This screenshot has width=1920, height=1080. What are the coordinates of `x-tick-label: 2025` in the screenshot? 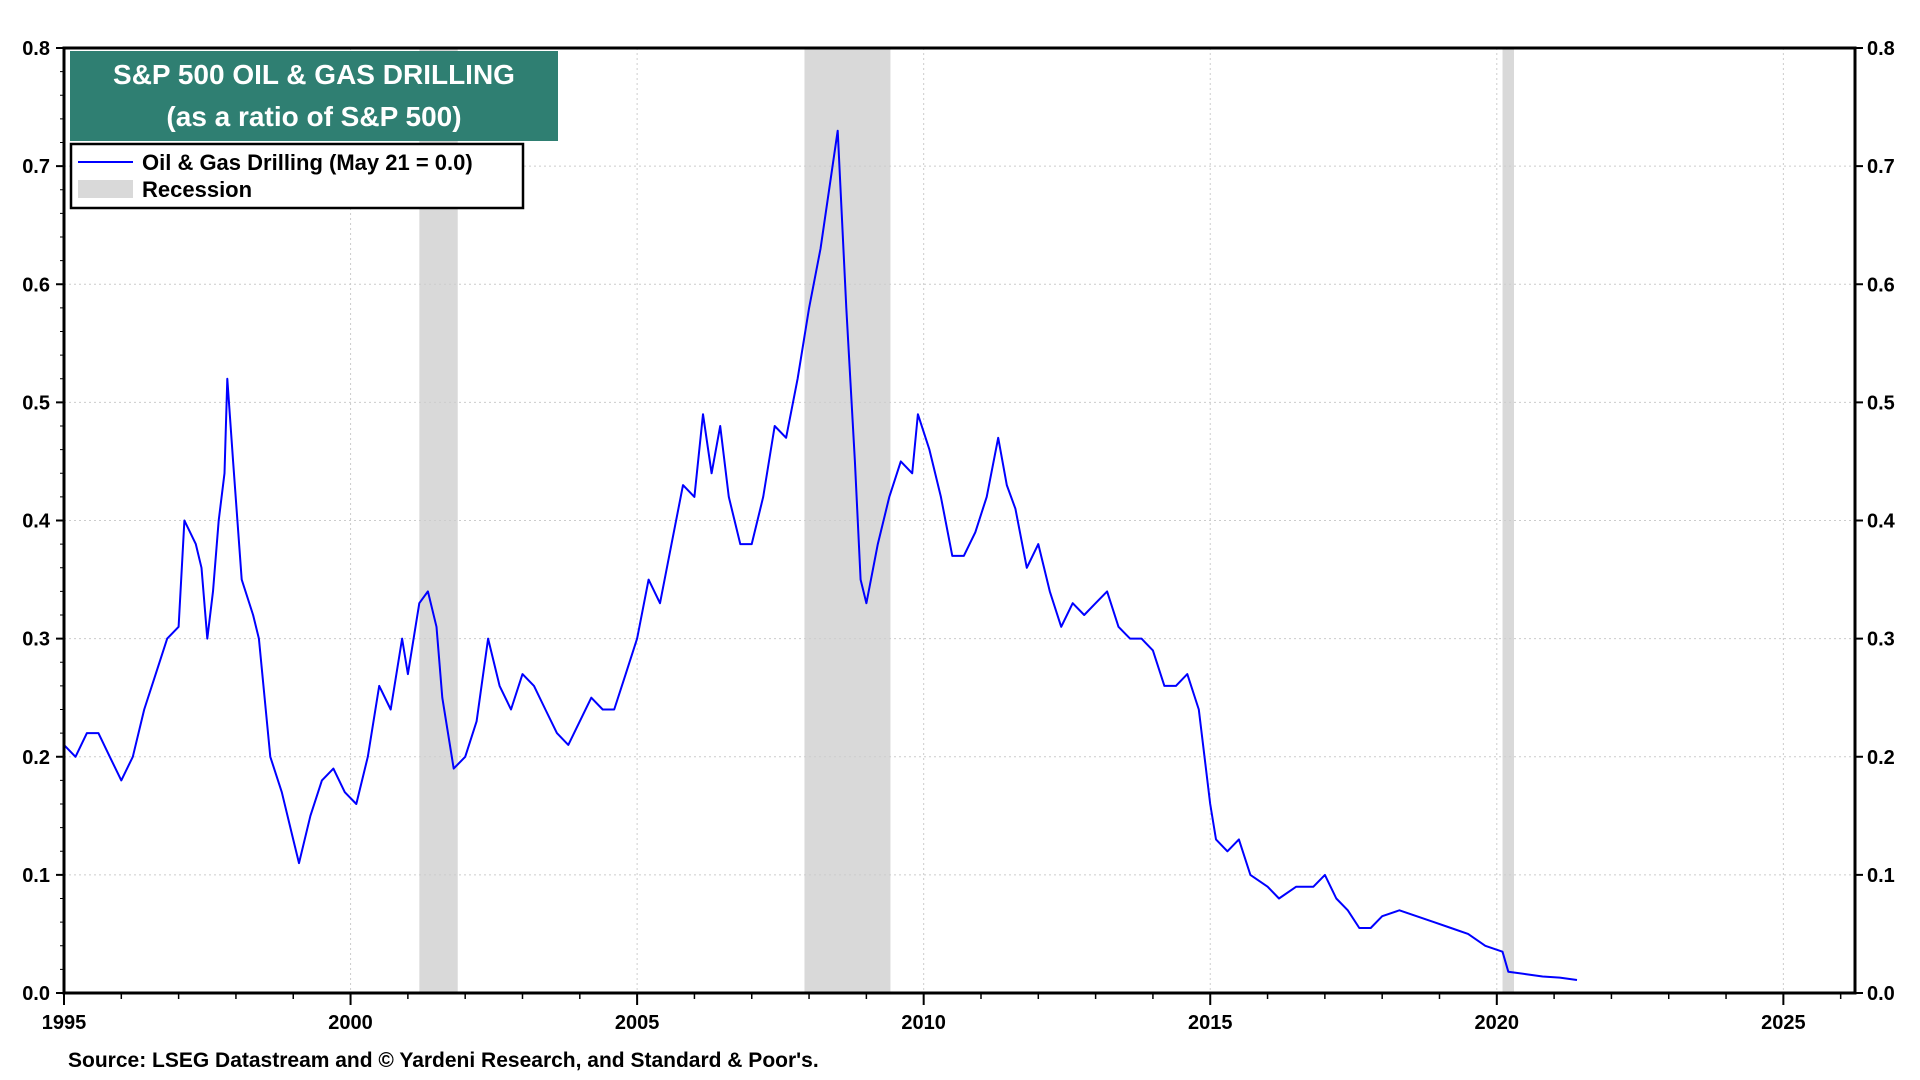 It's located at (1783, 1023).